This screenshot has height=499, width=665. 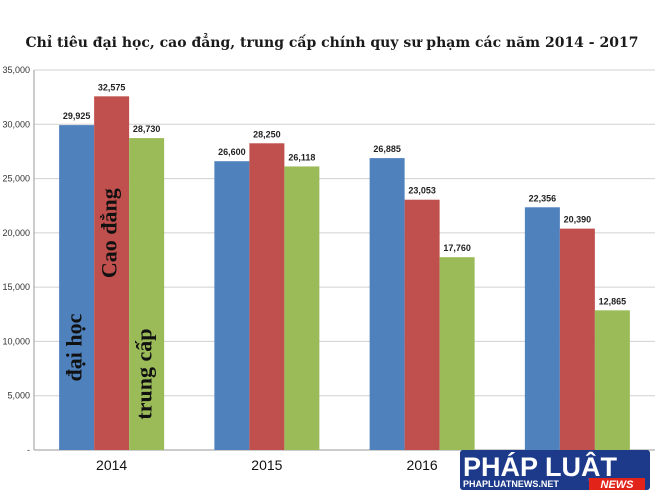 I want to click on logo-news-badge, so click(x=617, y=484).